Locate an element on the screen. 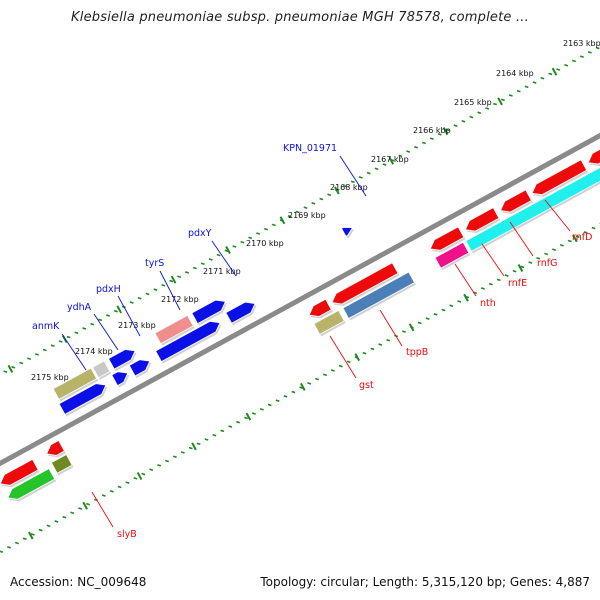 The image size is (600, 600). feature-tppB is located at coordinates (379, 295).